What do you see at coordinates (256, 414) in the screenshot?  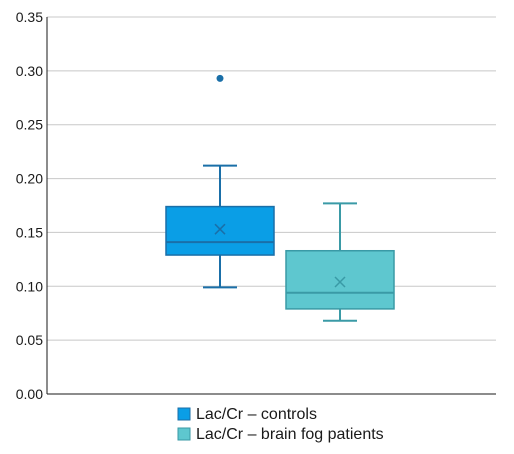 I see `legend-label: Lac/Cr – controls` at bounding box center [256, 414].